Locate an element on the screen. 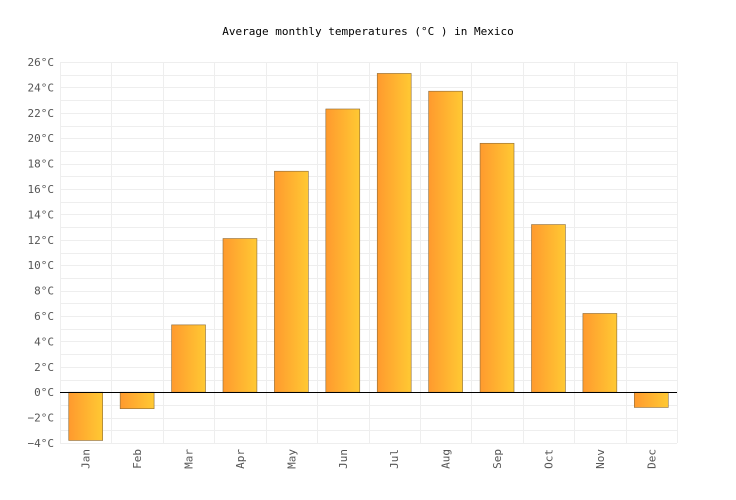 The image size is (736, 500). bar-aug is located at coordinates (445, 241).